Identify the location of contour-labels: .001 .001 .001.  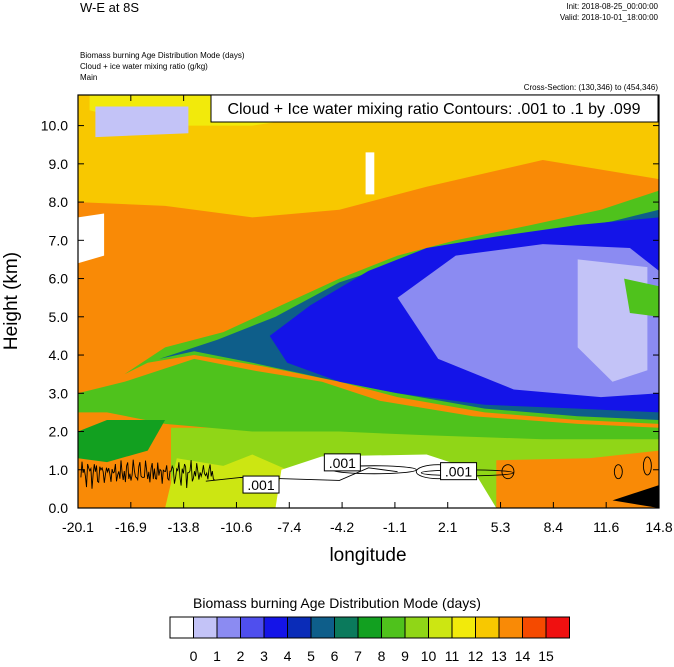
(360, 473).